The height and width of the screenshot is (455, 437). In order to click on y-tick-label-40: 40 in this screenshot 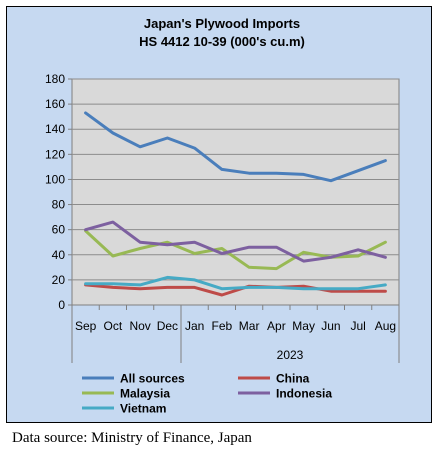, I will do `click(59, 255)`.